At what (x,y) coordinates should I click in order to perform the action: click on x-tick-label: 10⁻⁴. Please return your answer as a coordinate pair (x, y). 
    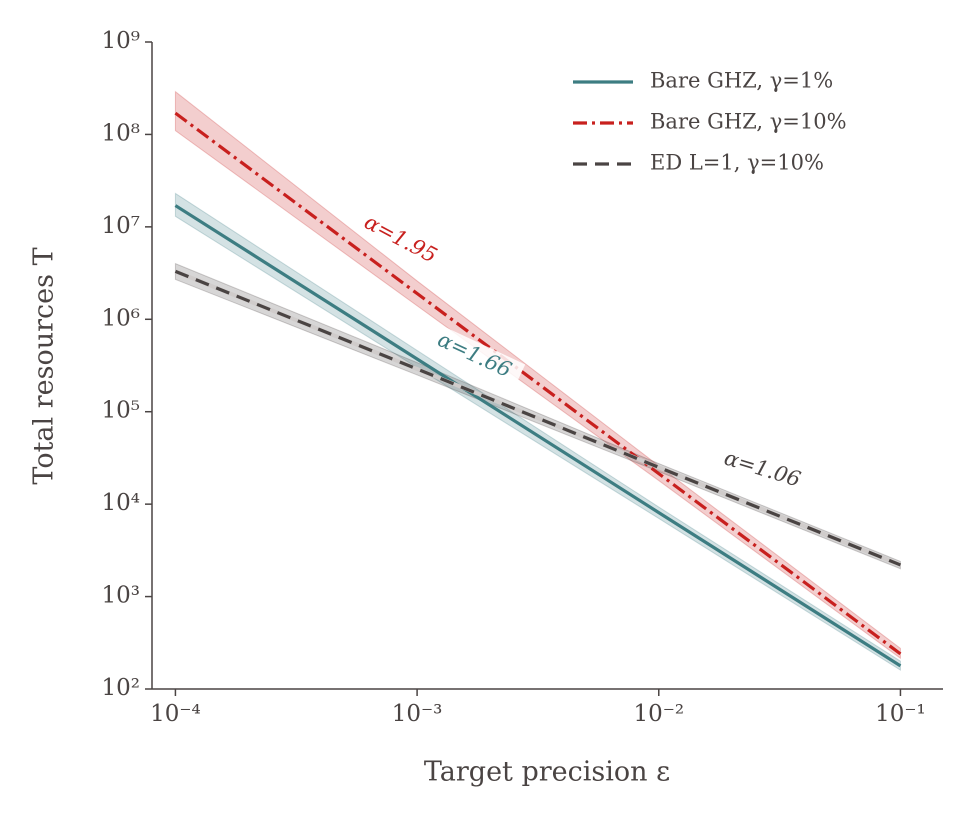
    Looking at the image, I should click on (175, 714).